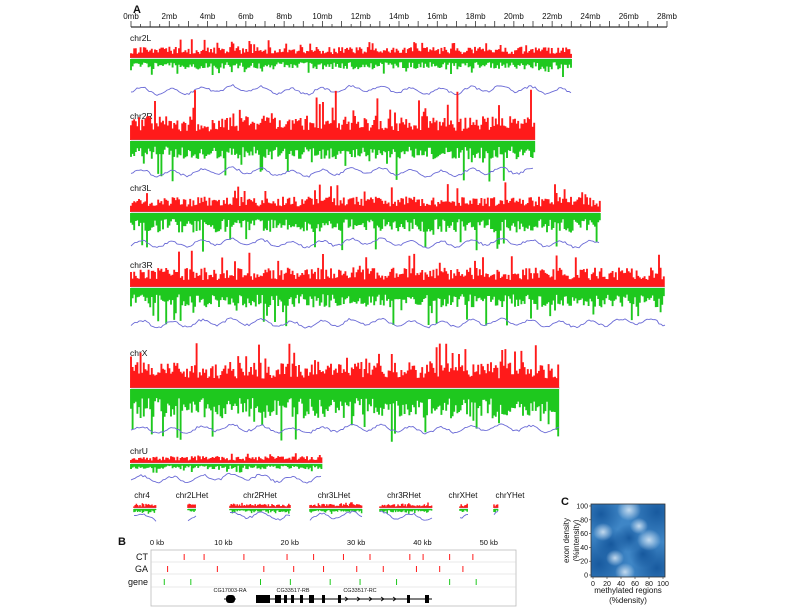  I want to click on scale-tick-label: 20mb, so click(514, 16).